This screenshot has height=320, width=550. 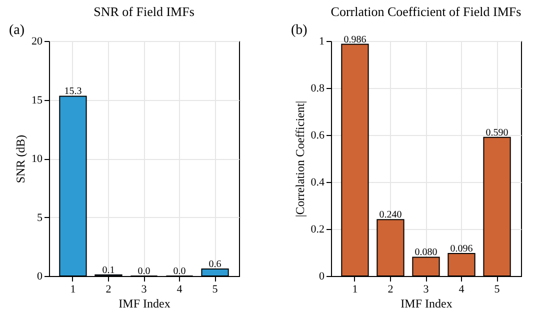 What do you see at coordinates (37, 100) in the screenshot?
I see `y-tick-label: 15` at bounding box center [37, 100].